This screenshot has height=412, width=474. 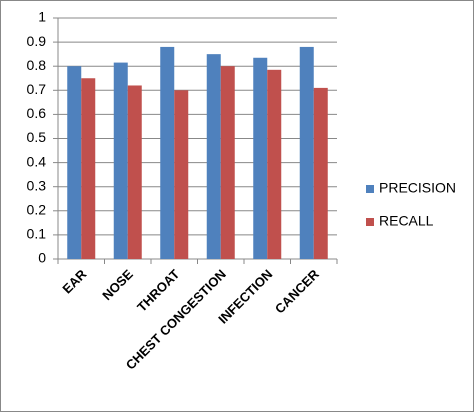 I want to click on y-tick-label: 1, so click(x=42, y=17).